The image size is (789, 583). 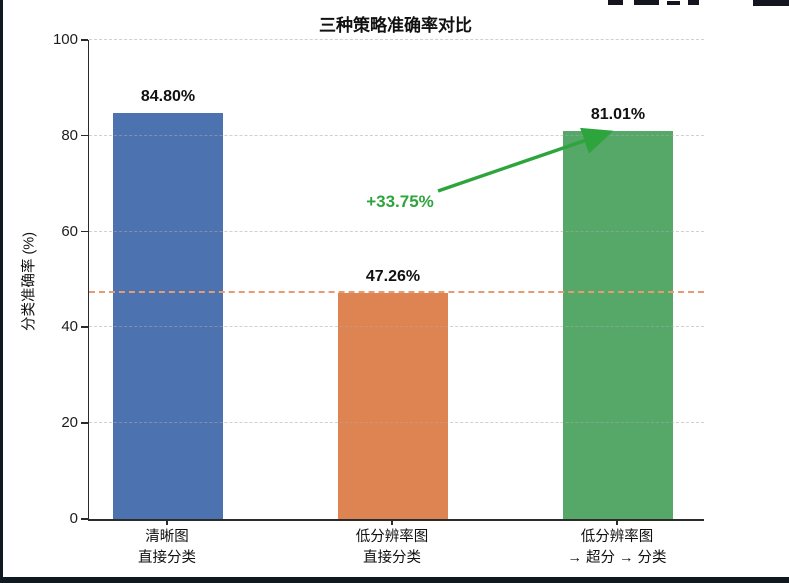 What do you see at coordinates (167, 548) in the screenshot?
I see `x-tick-label-clear-image: 清晰图 直接分类` at bounding box center [167, 548].